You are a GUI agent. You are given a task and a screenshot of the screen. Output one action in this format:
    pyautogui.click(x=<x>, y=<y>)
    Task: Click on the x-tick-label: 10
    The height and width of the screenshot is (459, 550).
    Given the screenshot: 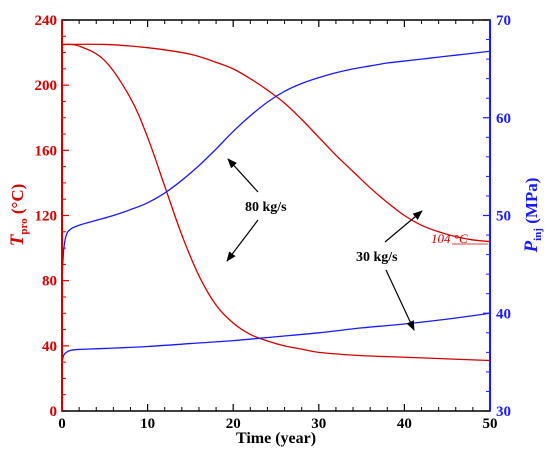 What is the action you would take?
    pyautogui.click(x=147, y=424)
    